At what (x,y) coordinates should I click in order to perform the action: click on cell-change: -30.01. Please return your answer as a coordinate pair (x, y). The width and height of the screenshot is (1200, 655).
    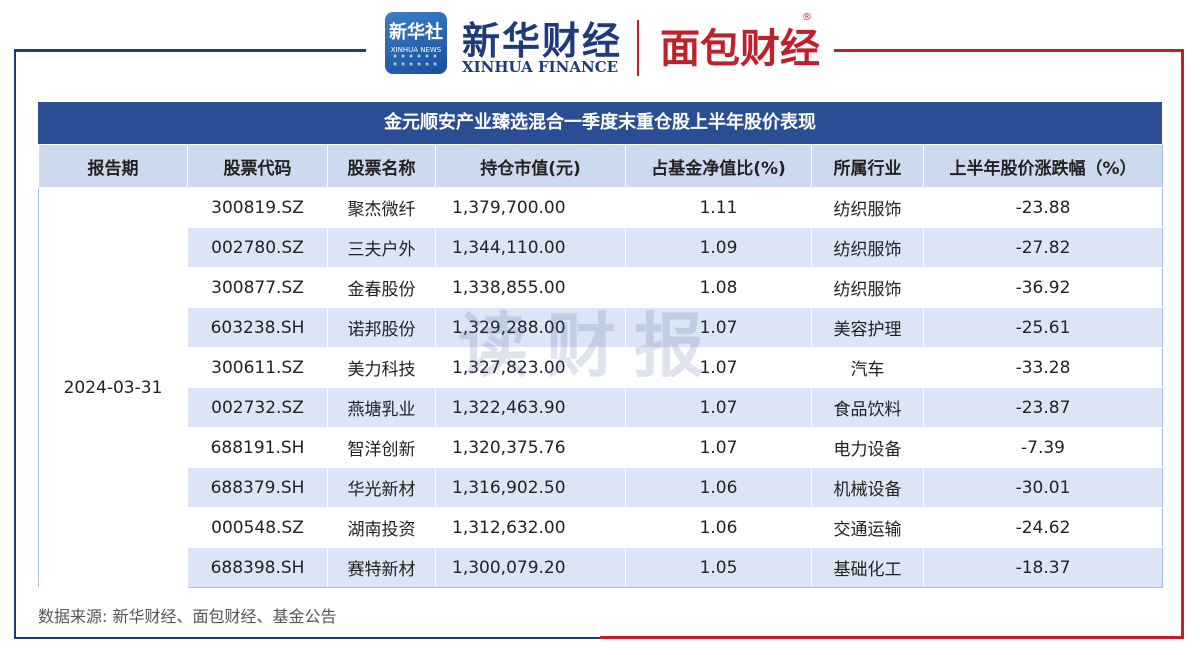
    Looking at the image, I should click on (1043, 487).